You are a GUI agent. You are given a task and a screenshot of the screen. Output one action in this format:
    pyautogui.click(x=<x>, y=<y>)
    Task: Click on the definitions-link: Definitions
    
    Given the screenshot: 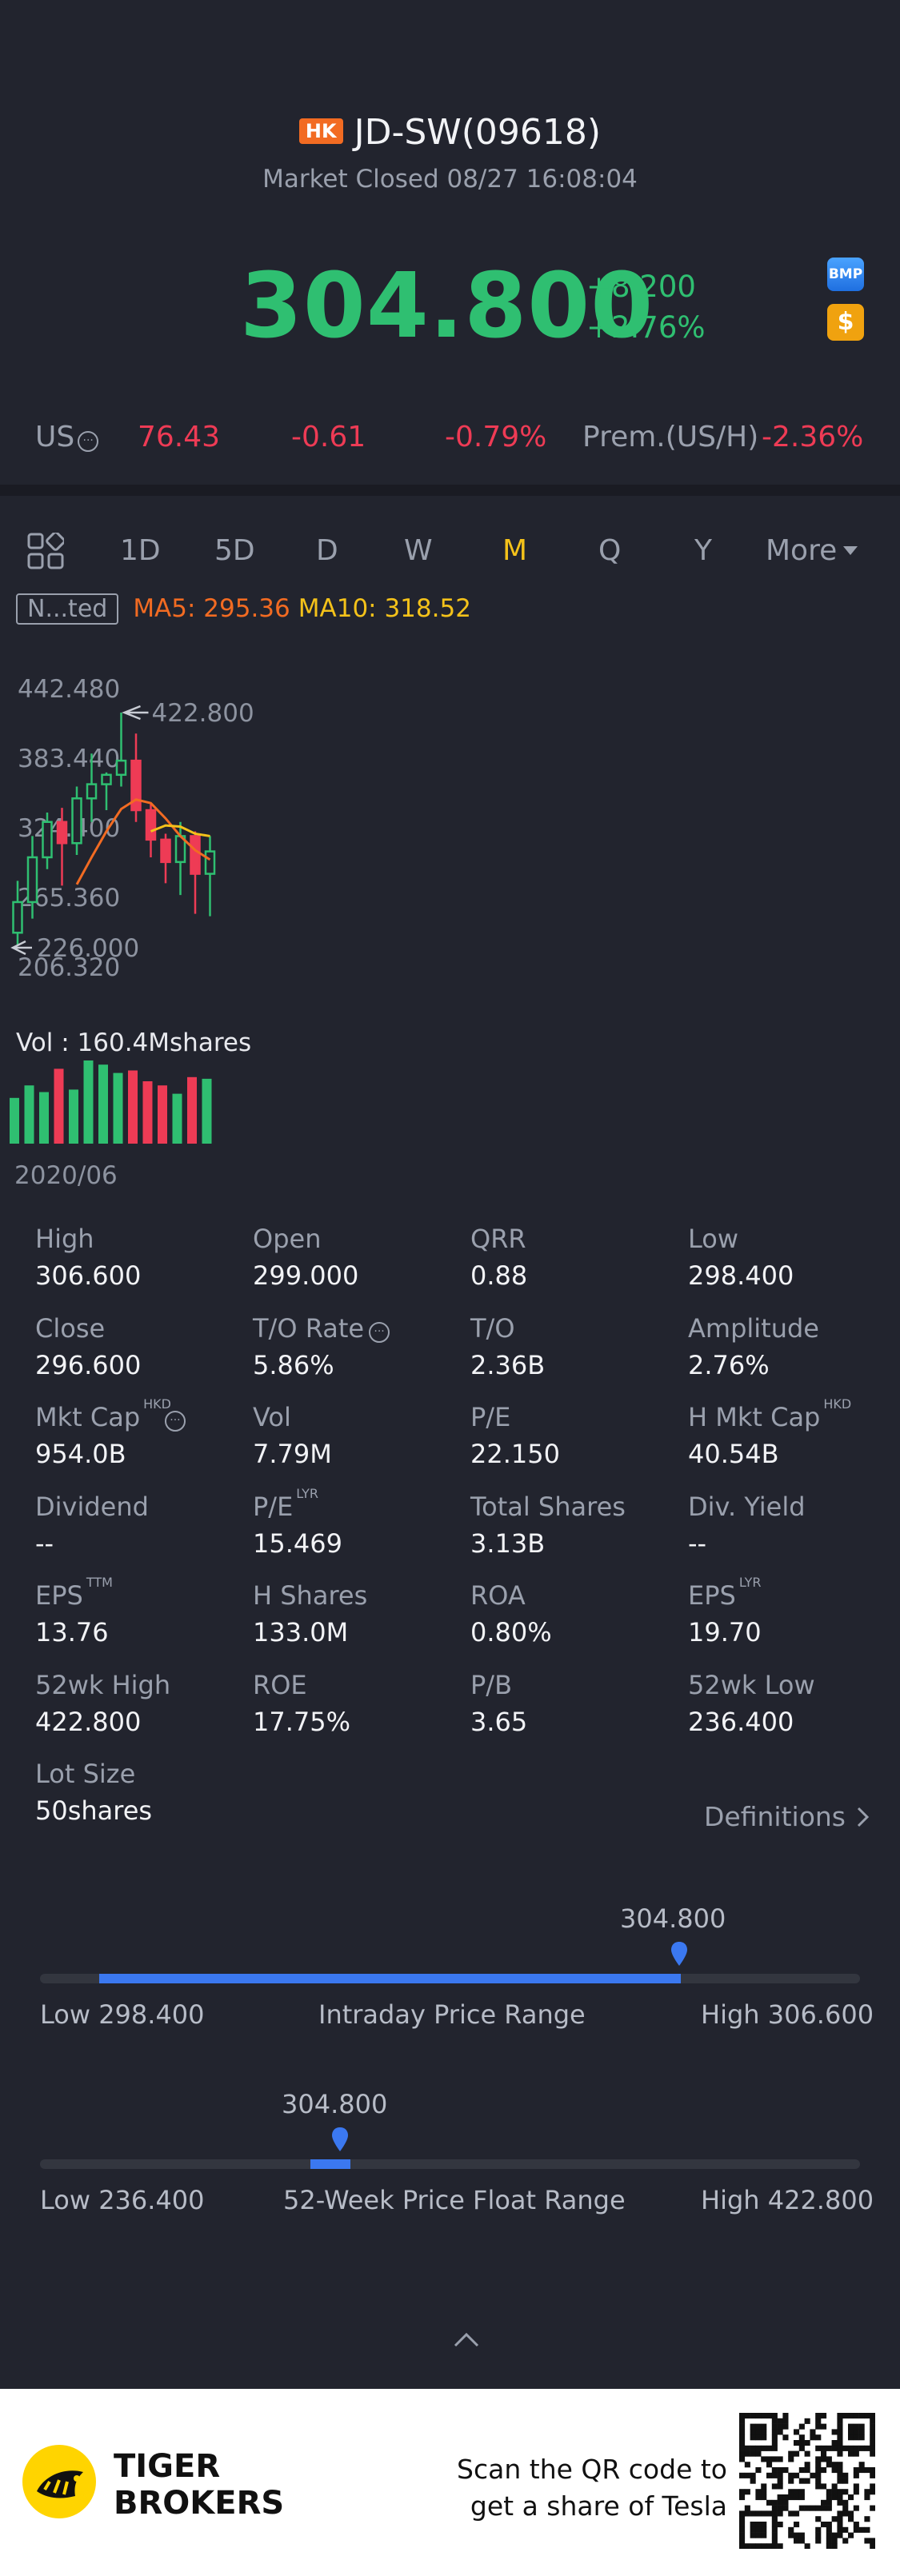 What is the action you would take?
    pyautogui.click(x=787, y=1817)
    